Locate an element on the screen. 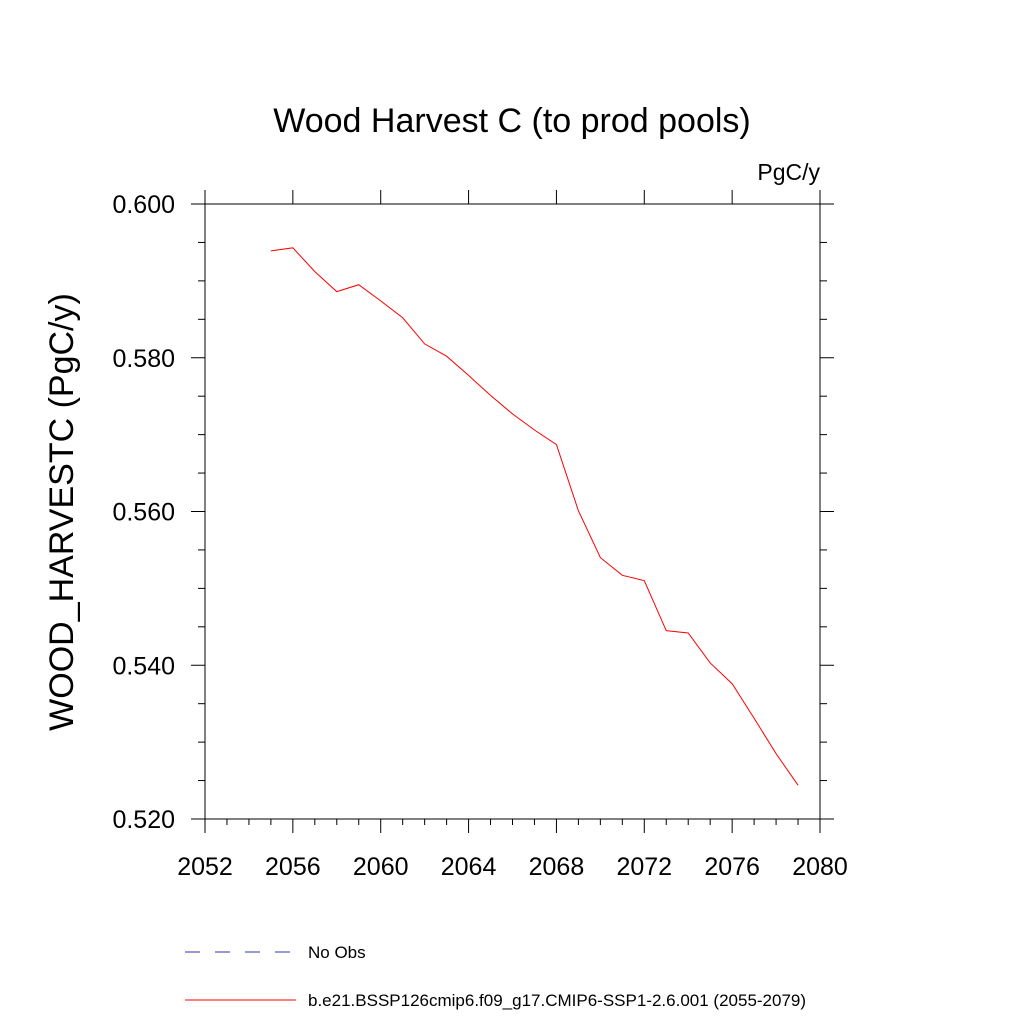 The height and width of the screenshot is (1024, 1024). x-tick-label: 2064 is located at coordinates (469, 867).